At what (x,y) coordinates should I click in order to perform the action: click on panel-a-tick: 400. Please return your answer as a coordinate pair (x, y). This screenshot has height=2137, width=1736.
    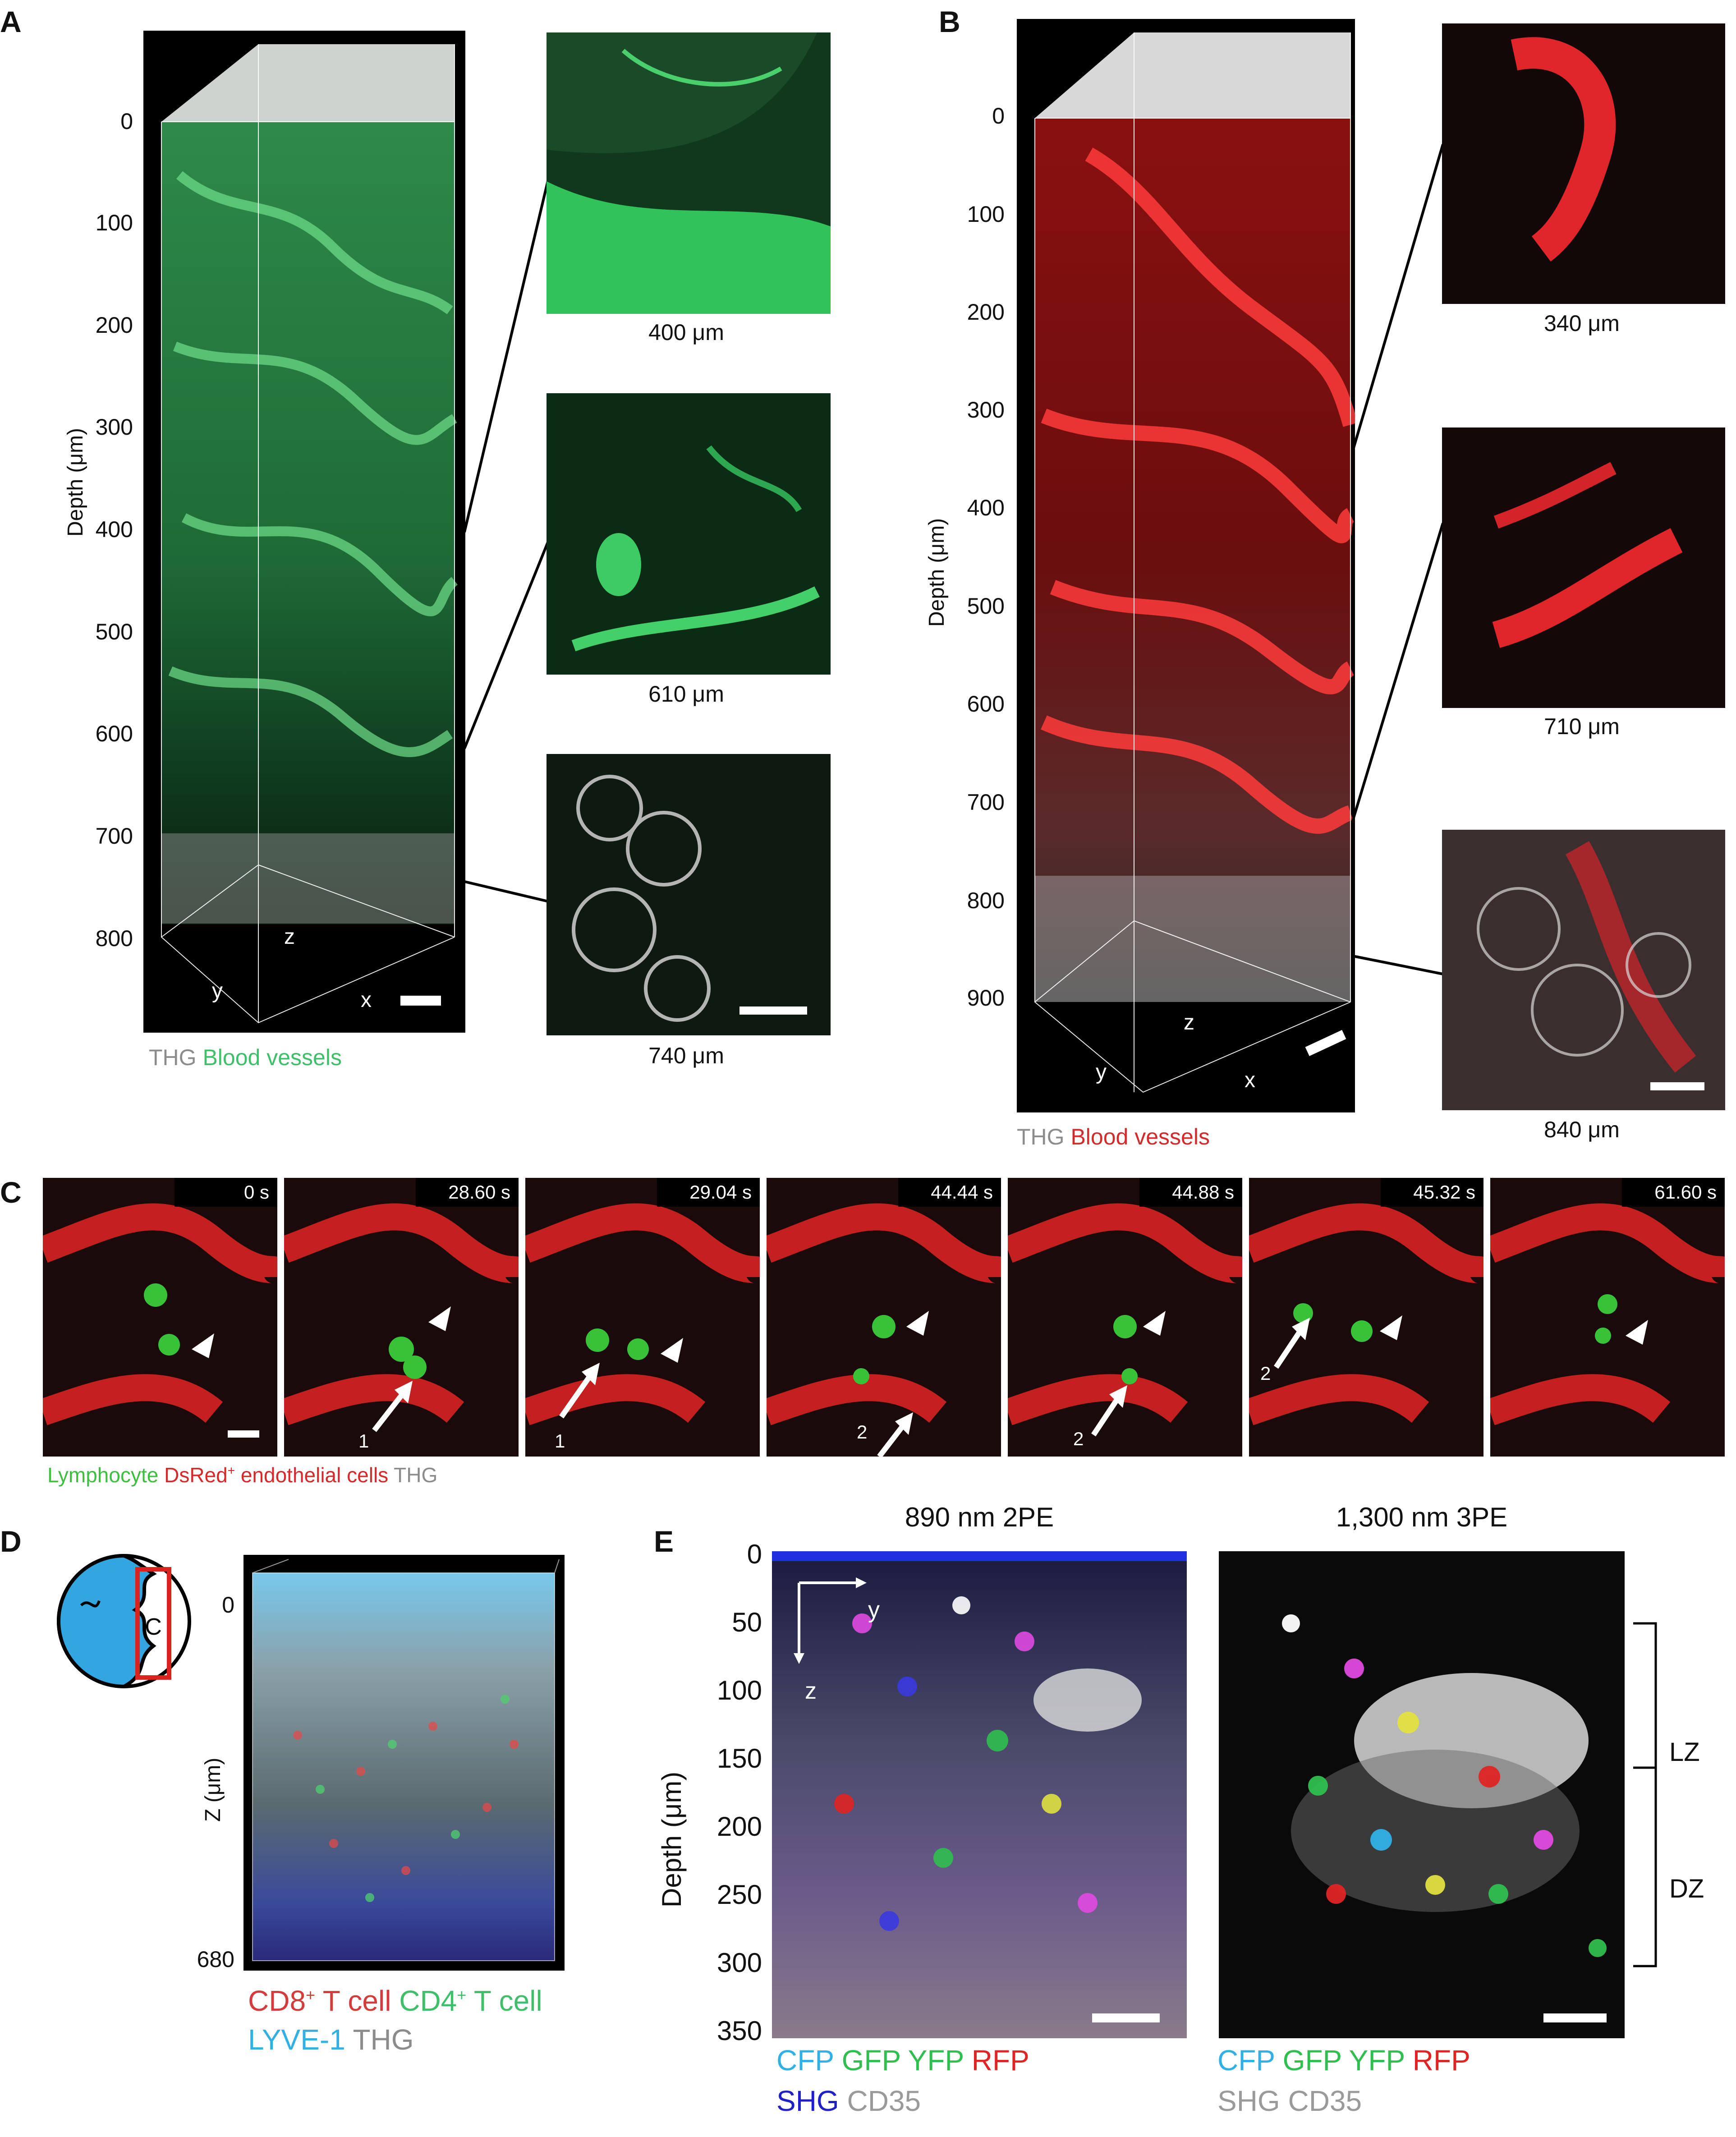
    Looking at the image, I should click on (114, 529).